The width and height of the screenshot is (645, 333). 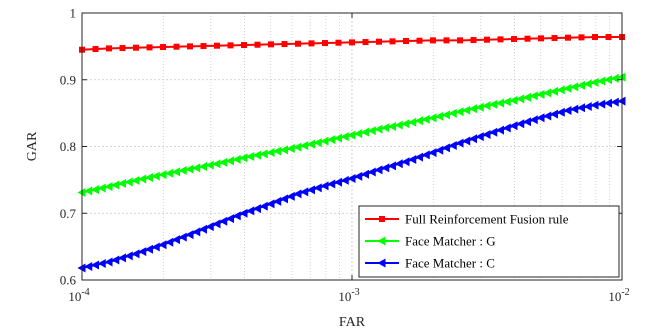 I want to click on x-axis-label: FAR, so click(x=352, y=322).